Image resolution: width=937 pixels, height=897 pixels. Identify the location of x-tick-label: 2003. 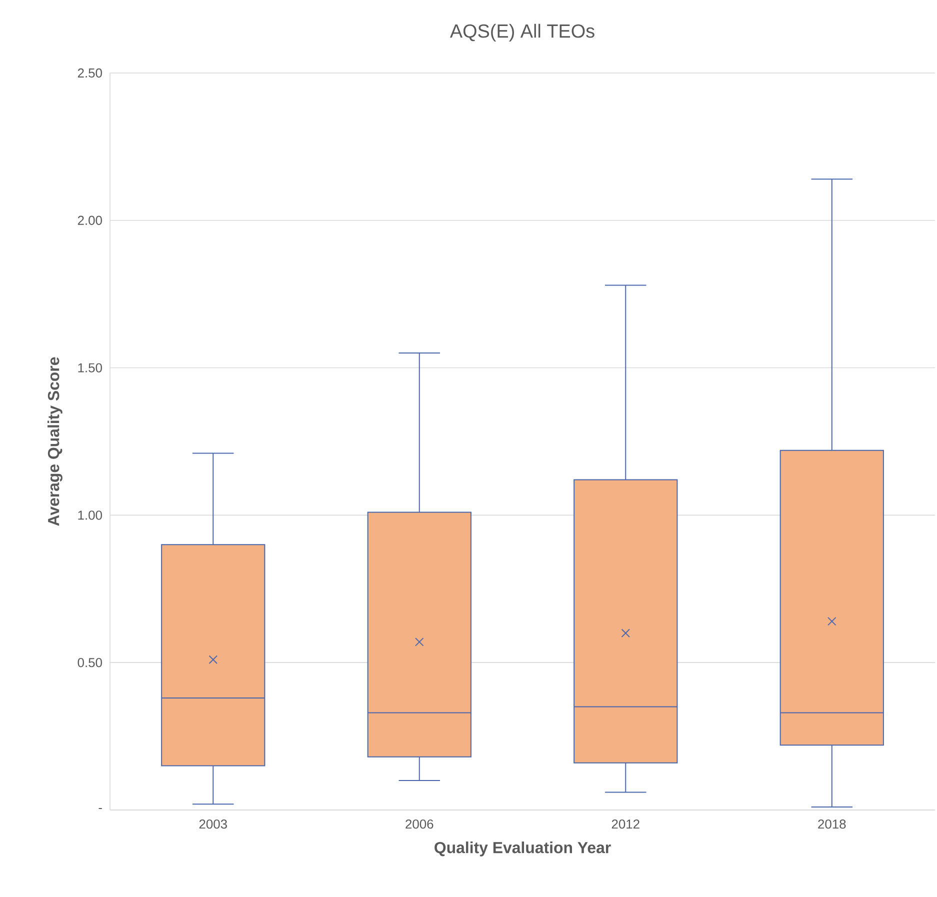
(213, 824).